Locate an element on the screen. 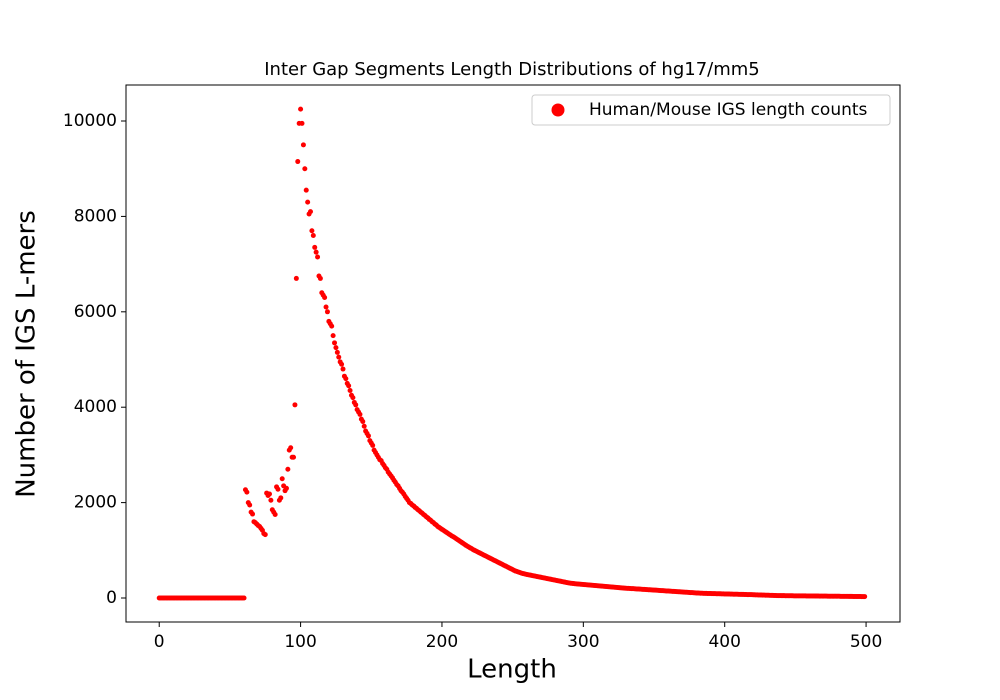 Image resolution: width=1000 pixels, height=700 pixels. x-tick-label: 400 is located at coordinates (724, 642).